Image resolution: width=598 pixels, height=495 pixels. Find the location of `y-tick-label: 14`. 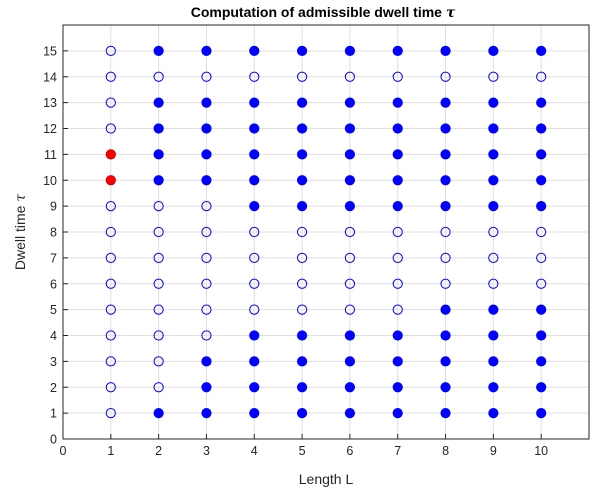

y-tick-label: 14 is located at coordinates (50, 77).